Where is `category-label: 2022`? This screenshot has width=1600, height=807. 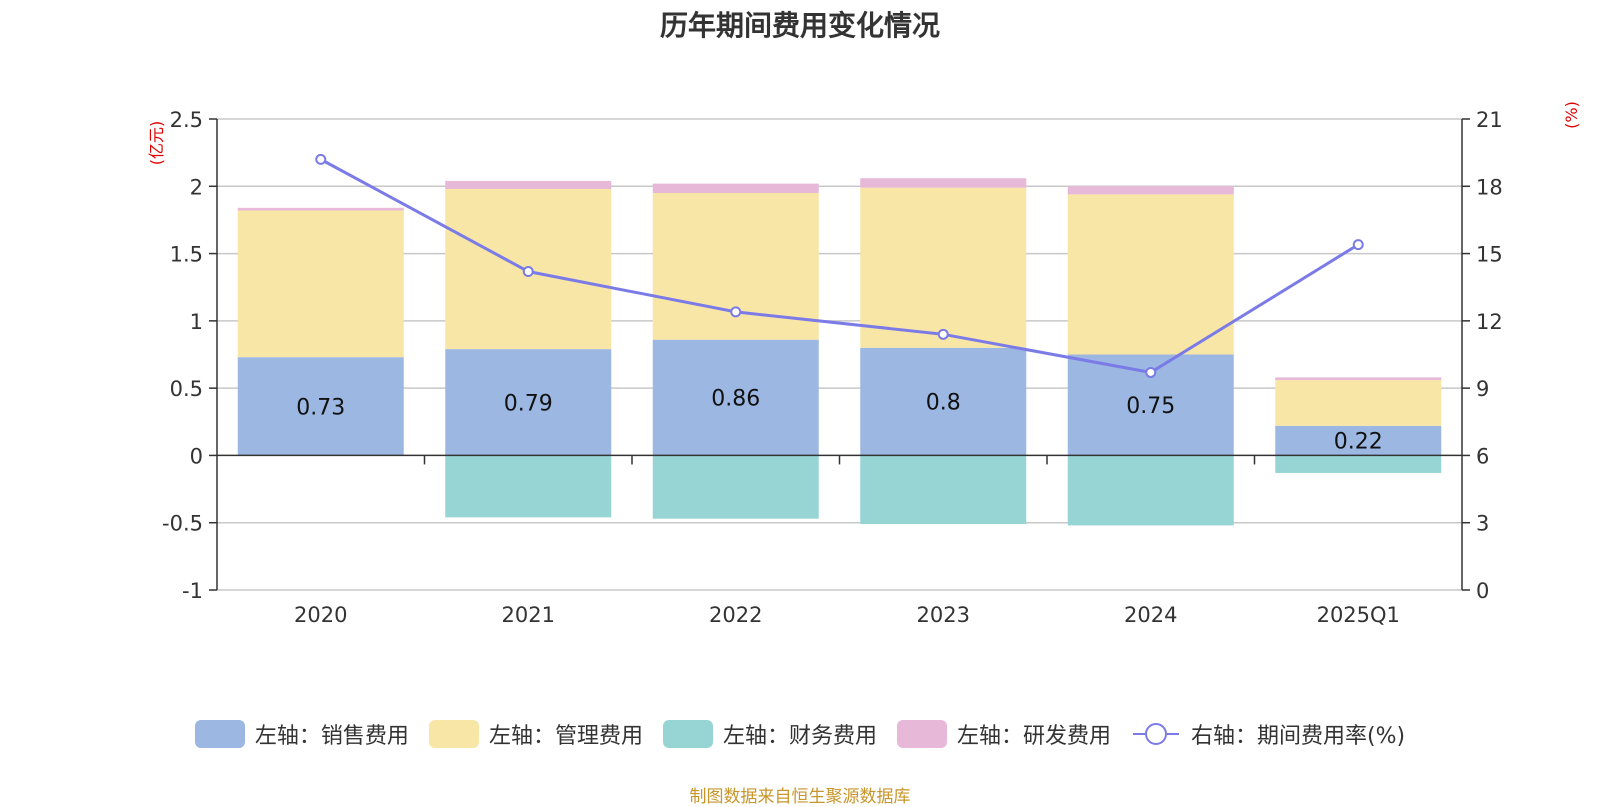
category-label: 2022 is located at coordinates (735, 615).